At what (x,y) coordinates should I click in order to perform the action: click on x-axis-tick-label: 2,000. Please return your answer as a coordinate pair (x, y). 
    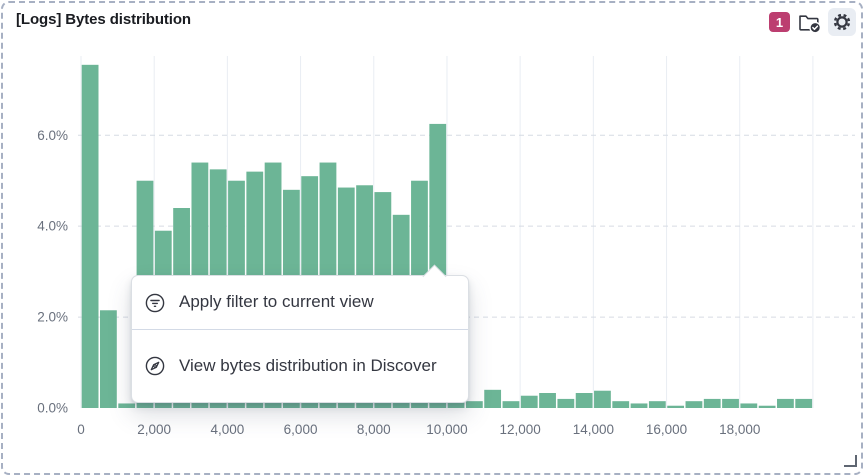
    Looking at the image, I should click on (154, 429).